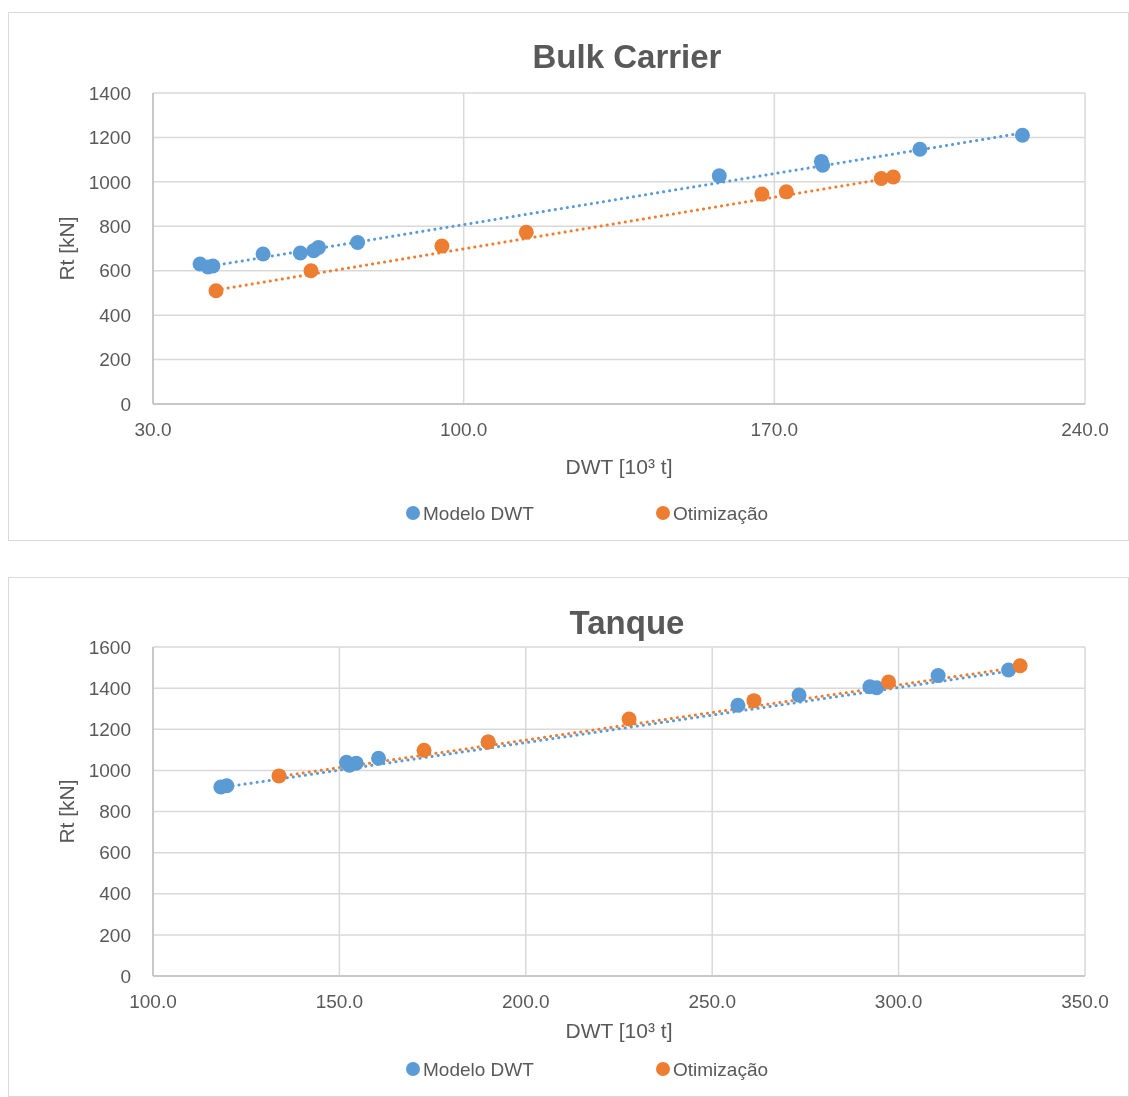 The image size is (1129, 1097). I want to click on x-tick-label: 240.0, so click(1085, 429).